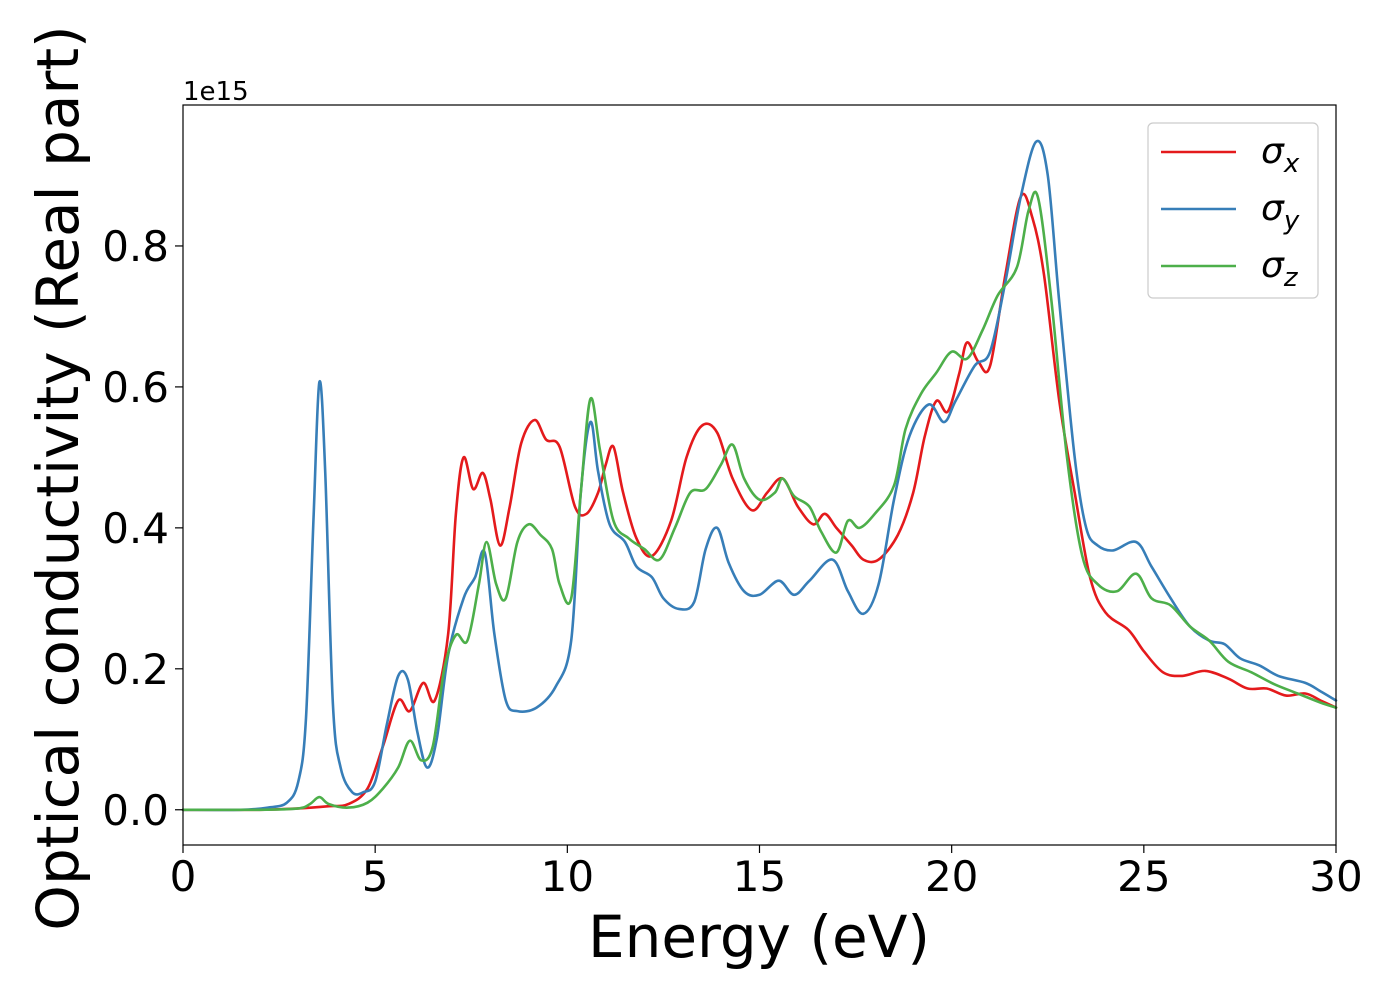 The width and height of the screenshot is (1400, 1000). I want to click on y-axis-label: Optical conductivity (Real part), so click(58, 477).